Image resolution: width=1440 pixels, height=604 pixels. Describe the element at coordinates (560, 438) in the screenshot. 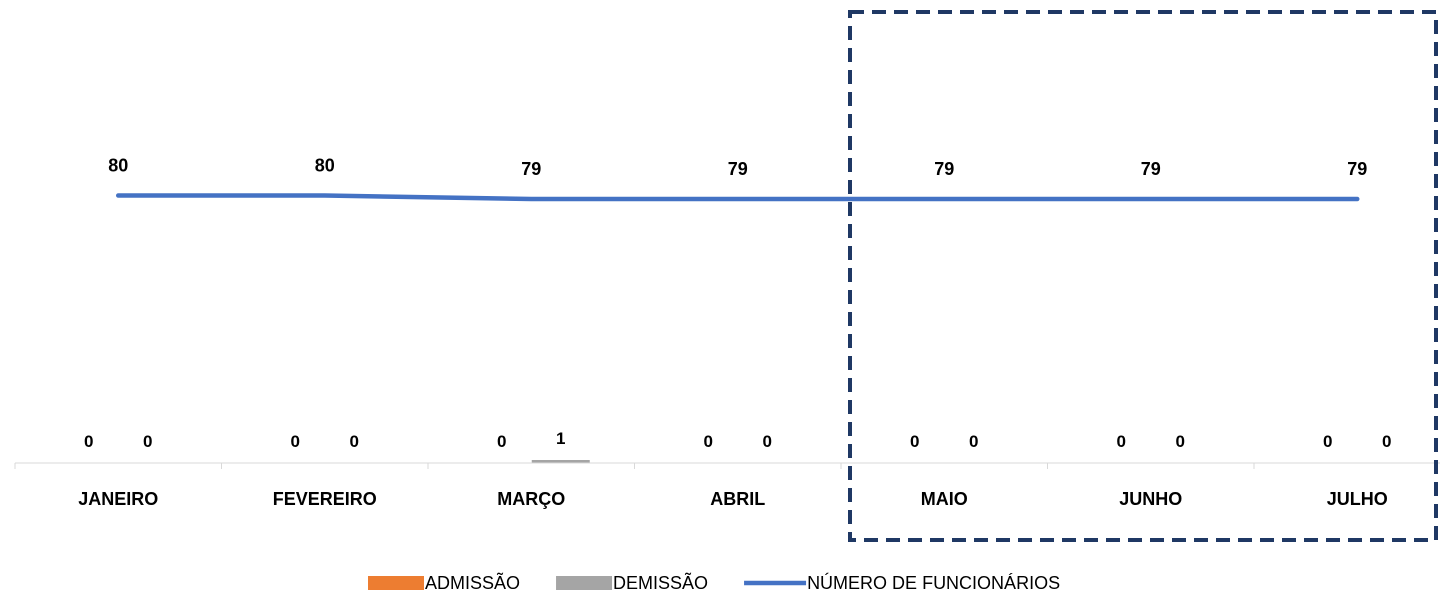

I see `bar-value-label: 1` at that location.